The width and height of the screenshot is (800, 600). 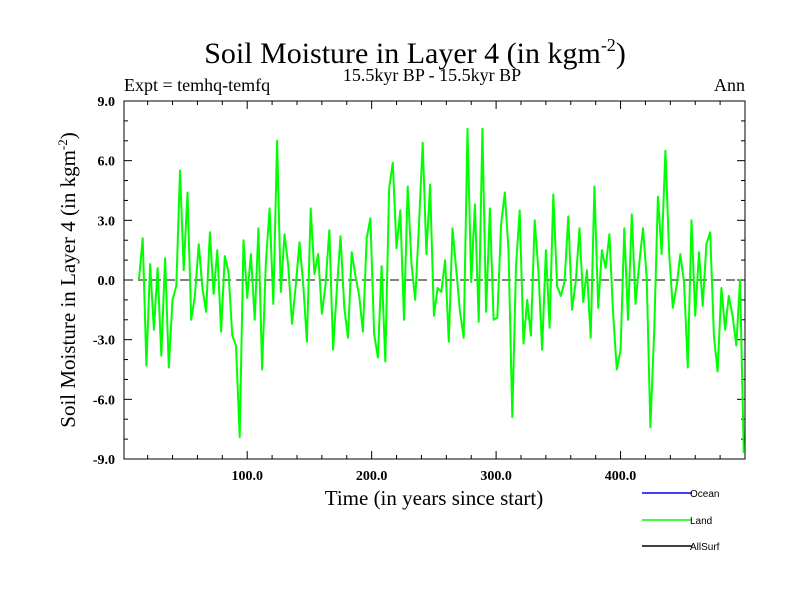 I want to click on chart-title-main: Soil Moisture in Layer 4 (in kgm, so click(x=402, y=53).